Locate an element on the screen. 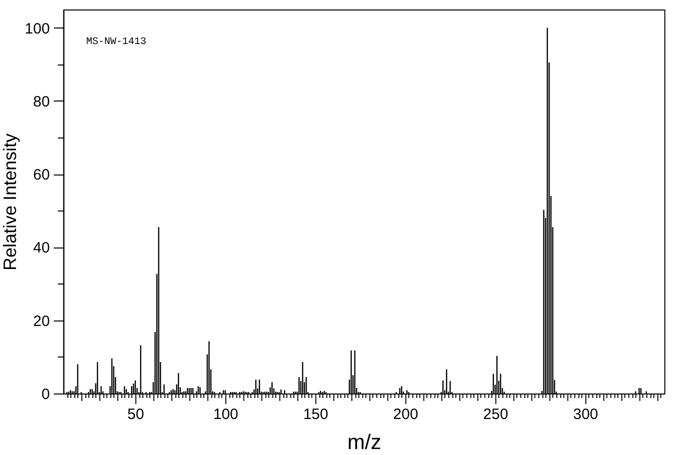 The width and height of the screenshot is (676, 455). x-tick-label: 100 is located at coordinates (225, 414).